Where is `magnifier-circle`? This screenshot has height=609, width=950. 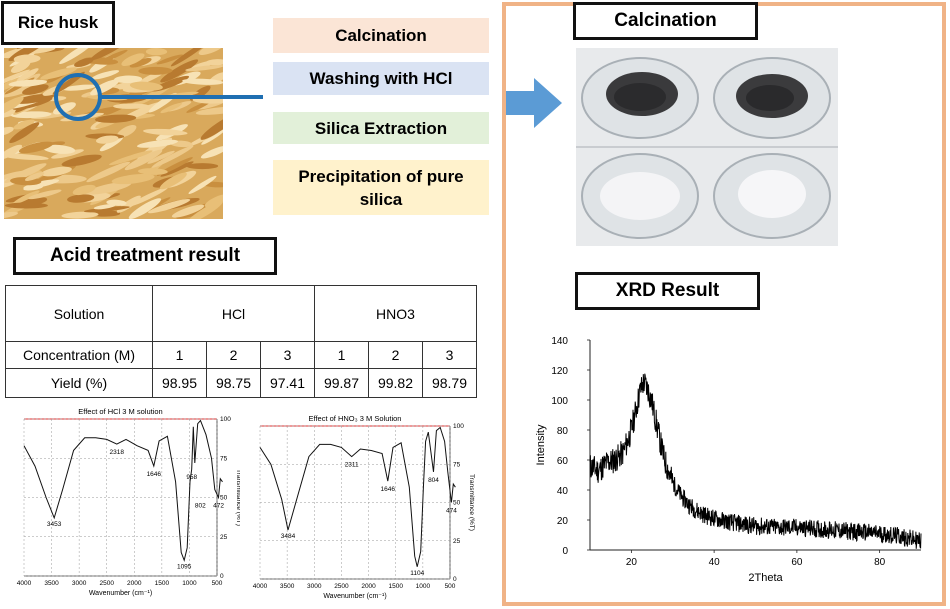
magnifier-circle is located at coordinates (78, 97).